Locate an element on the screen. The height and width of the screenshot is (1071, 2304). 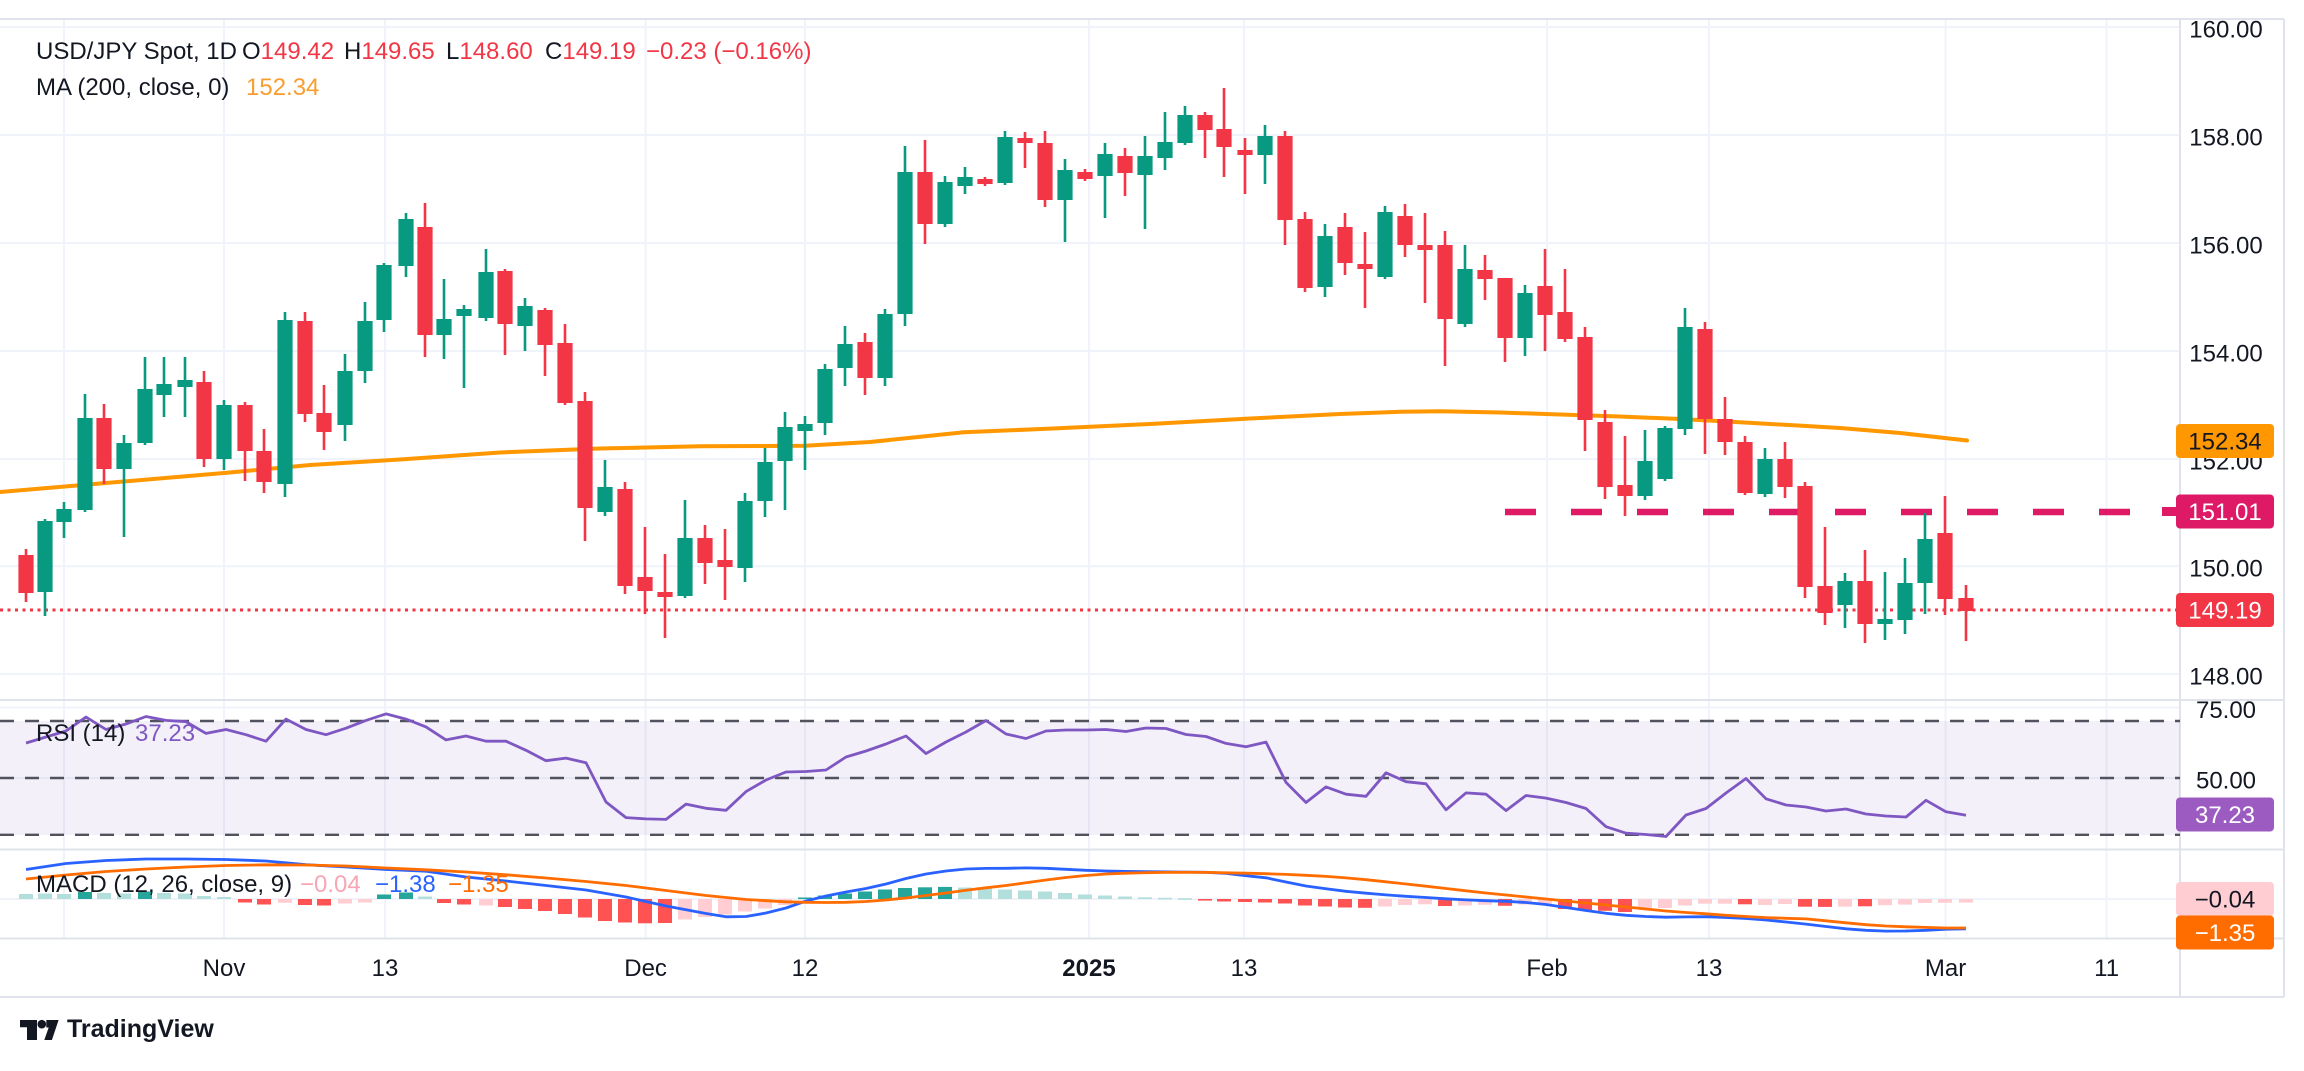
svg-text: 2025 is located at coordinates (1088, 968).